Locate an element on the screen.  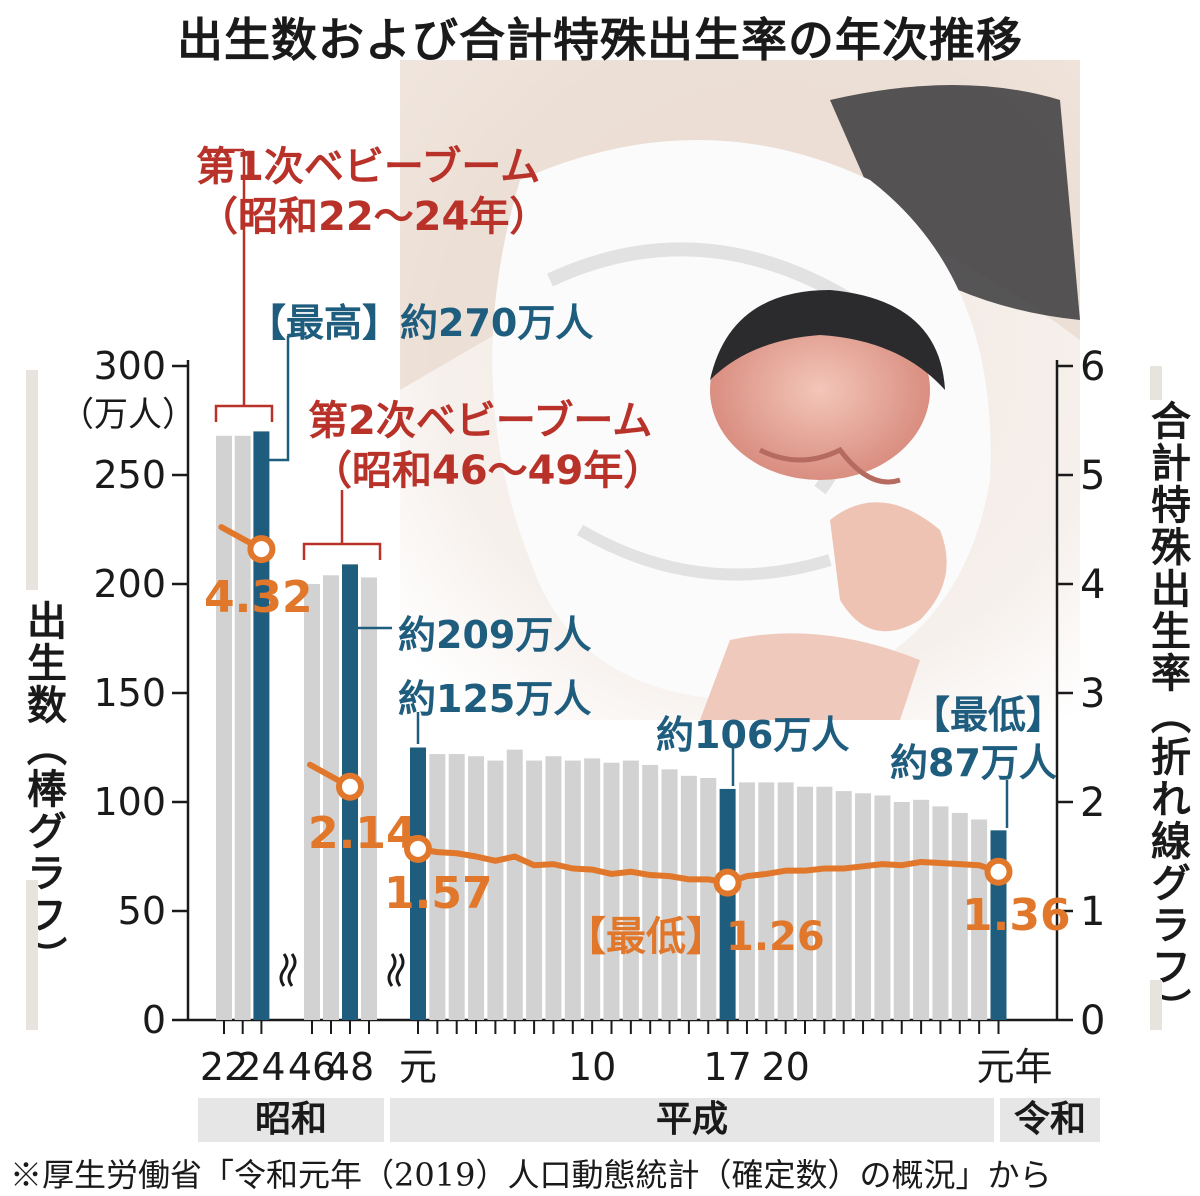
x-tick-label: 24 is located at coordinates (261, 1067).